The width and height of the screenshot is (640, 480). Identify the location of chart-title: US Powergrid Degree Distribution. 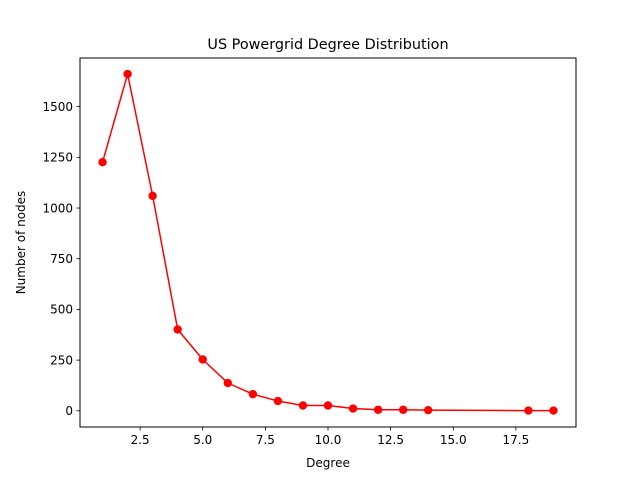
(327, 45).